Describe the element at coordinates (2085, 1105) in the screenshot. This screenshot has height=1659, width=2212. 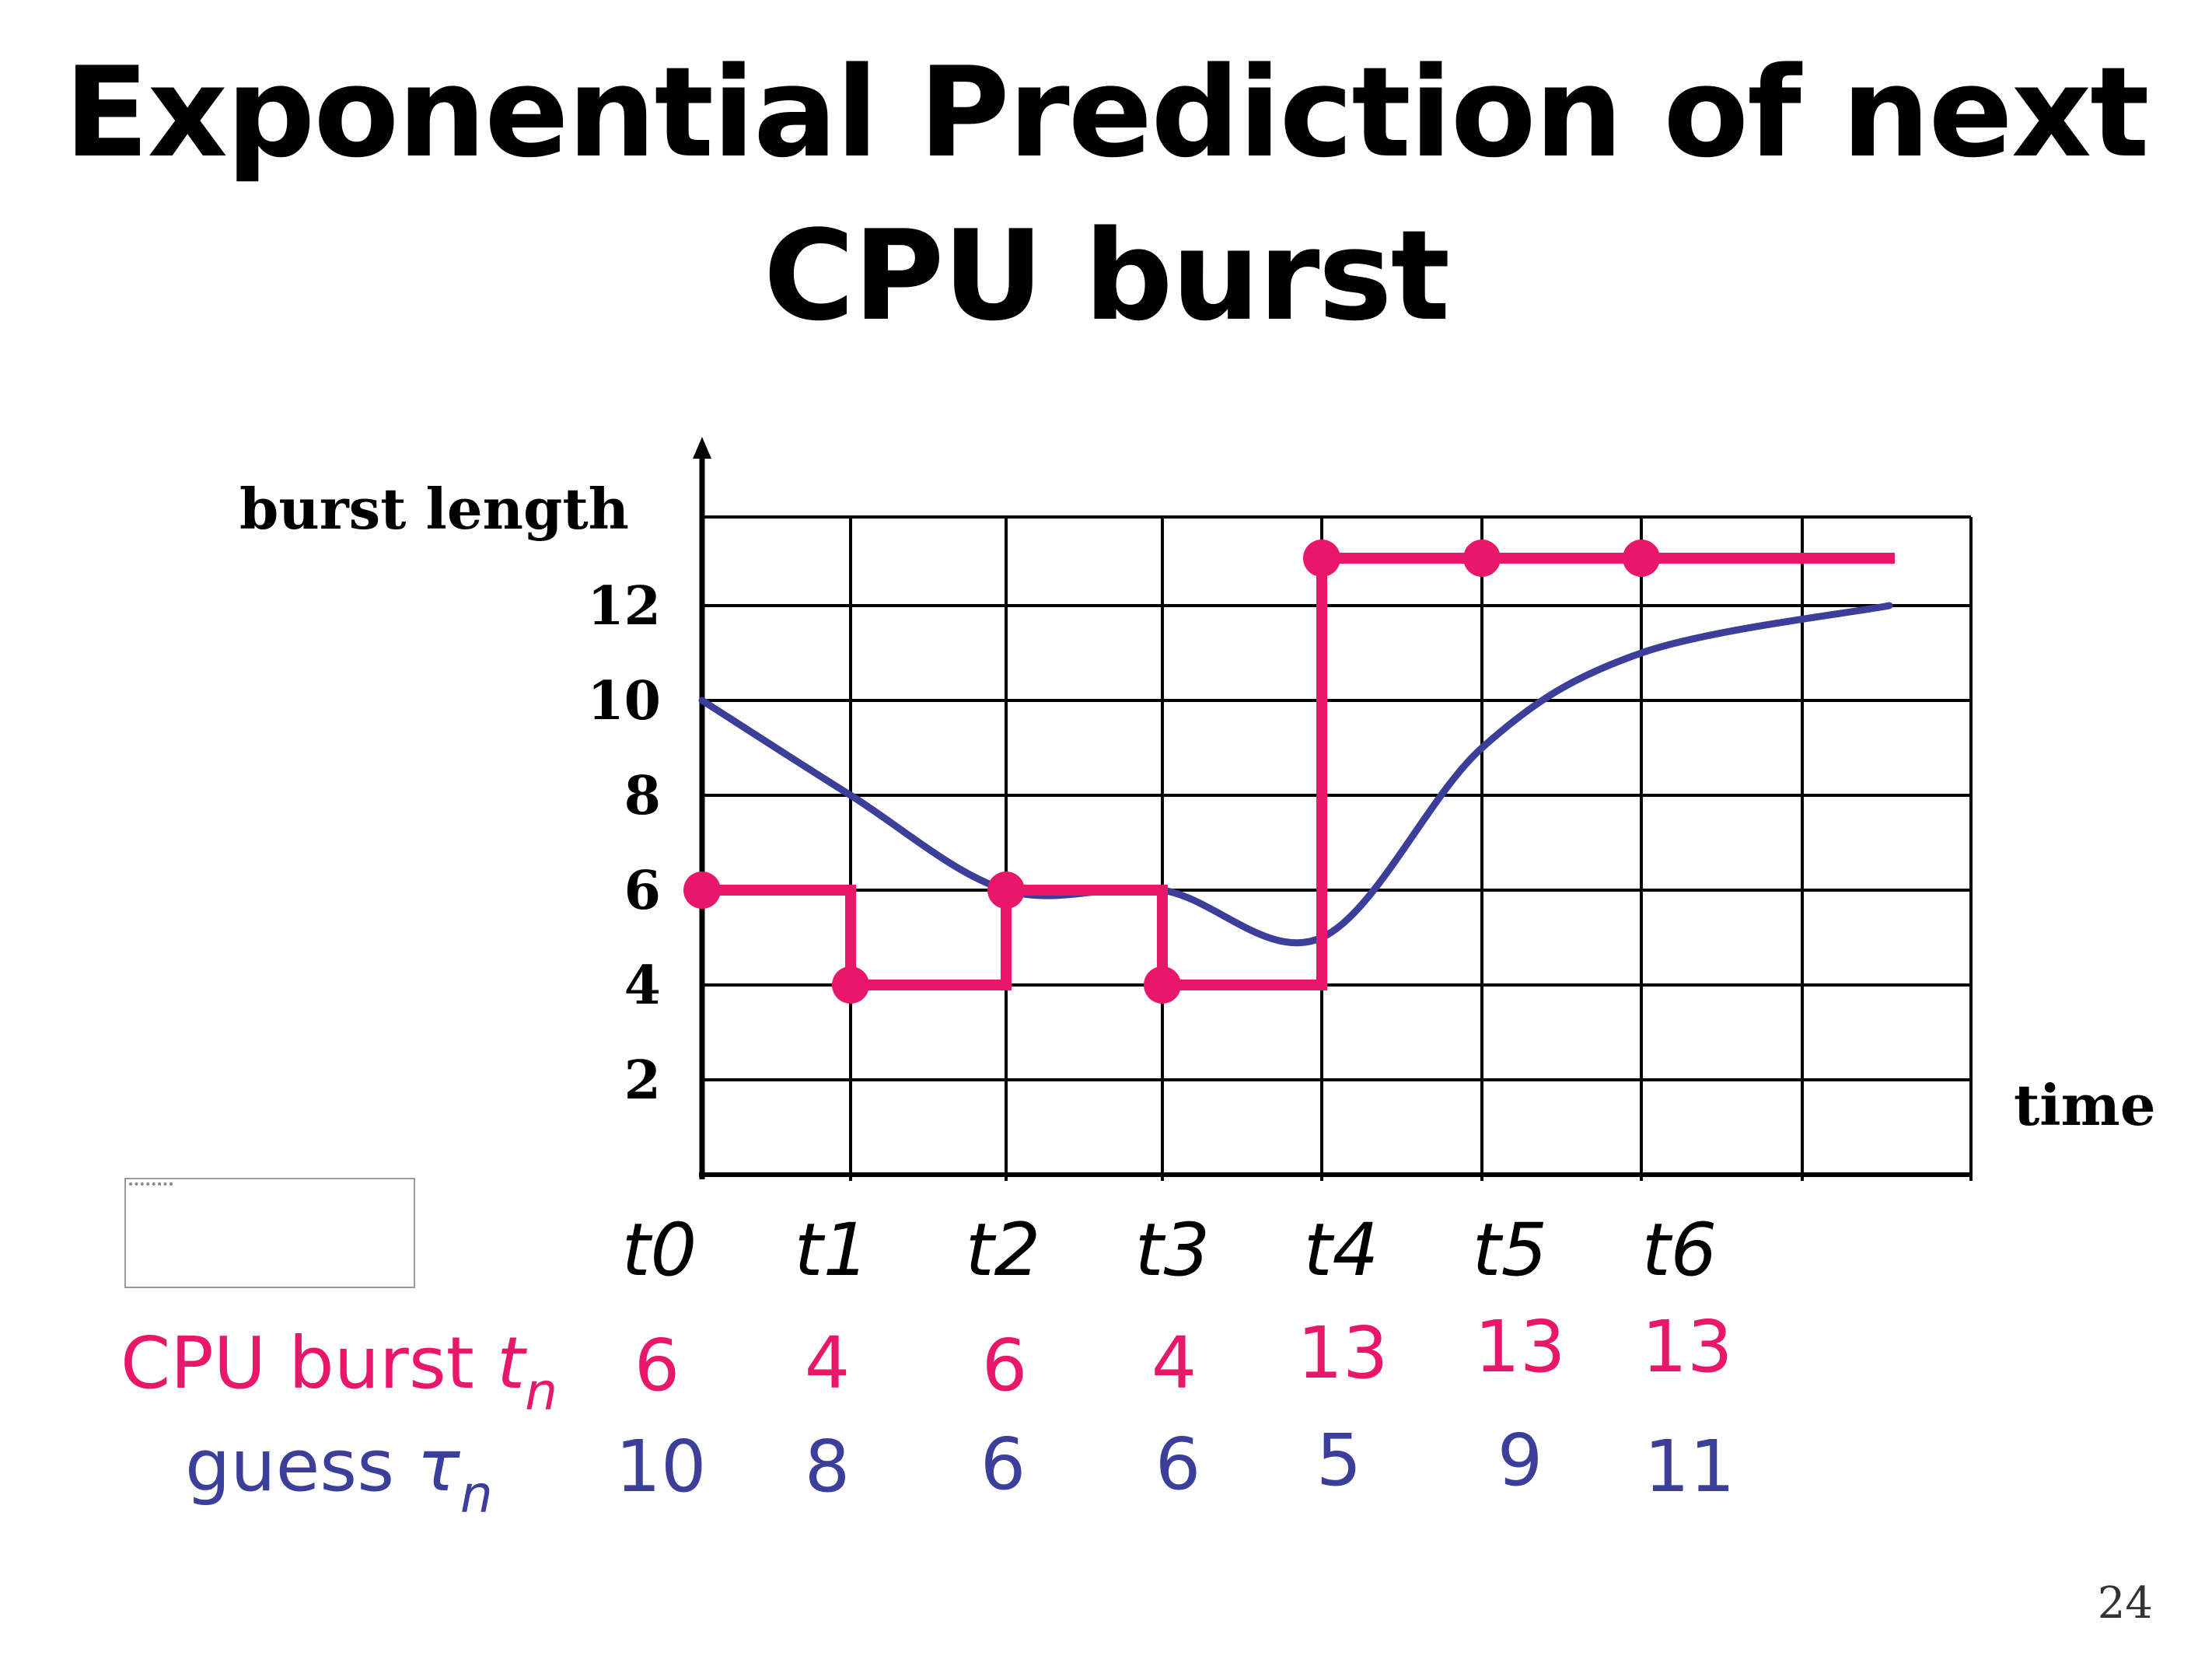
I see `x-axis-title: time` at that location.